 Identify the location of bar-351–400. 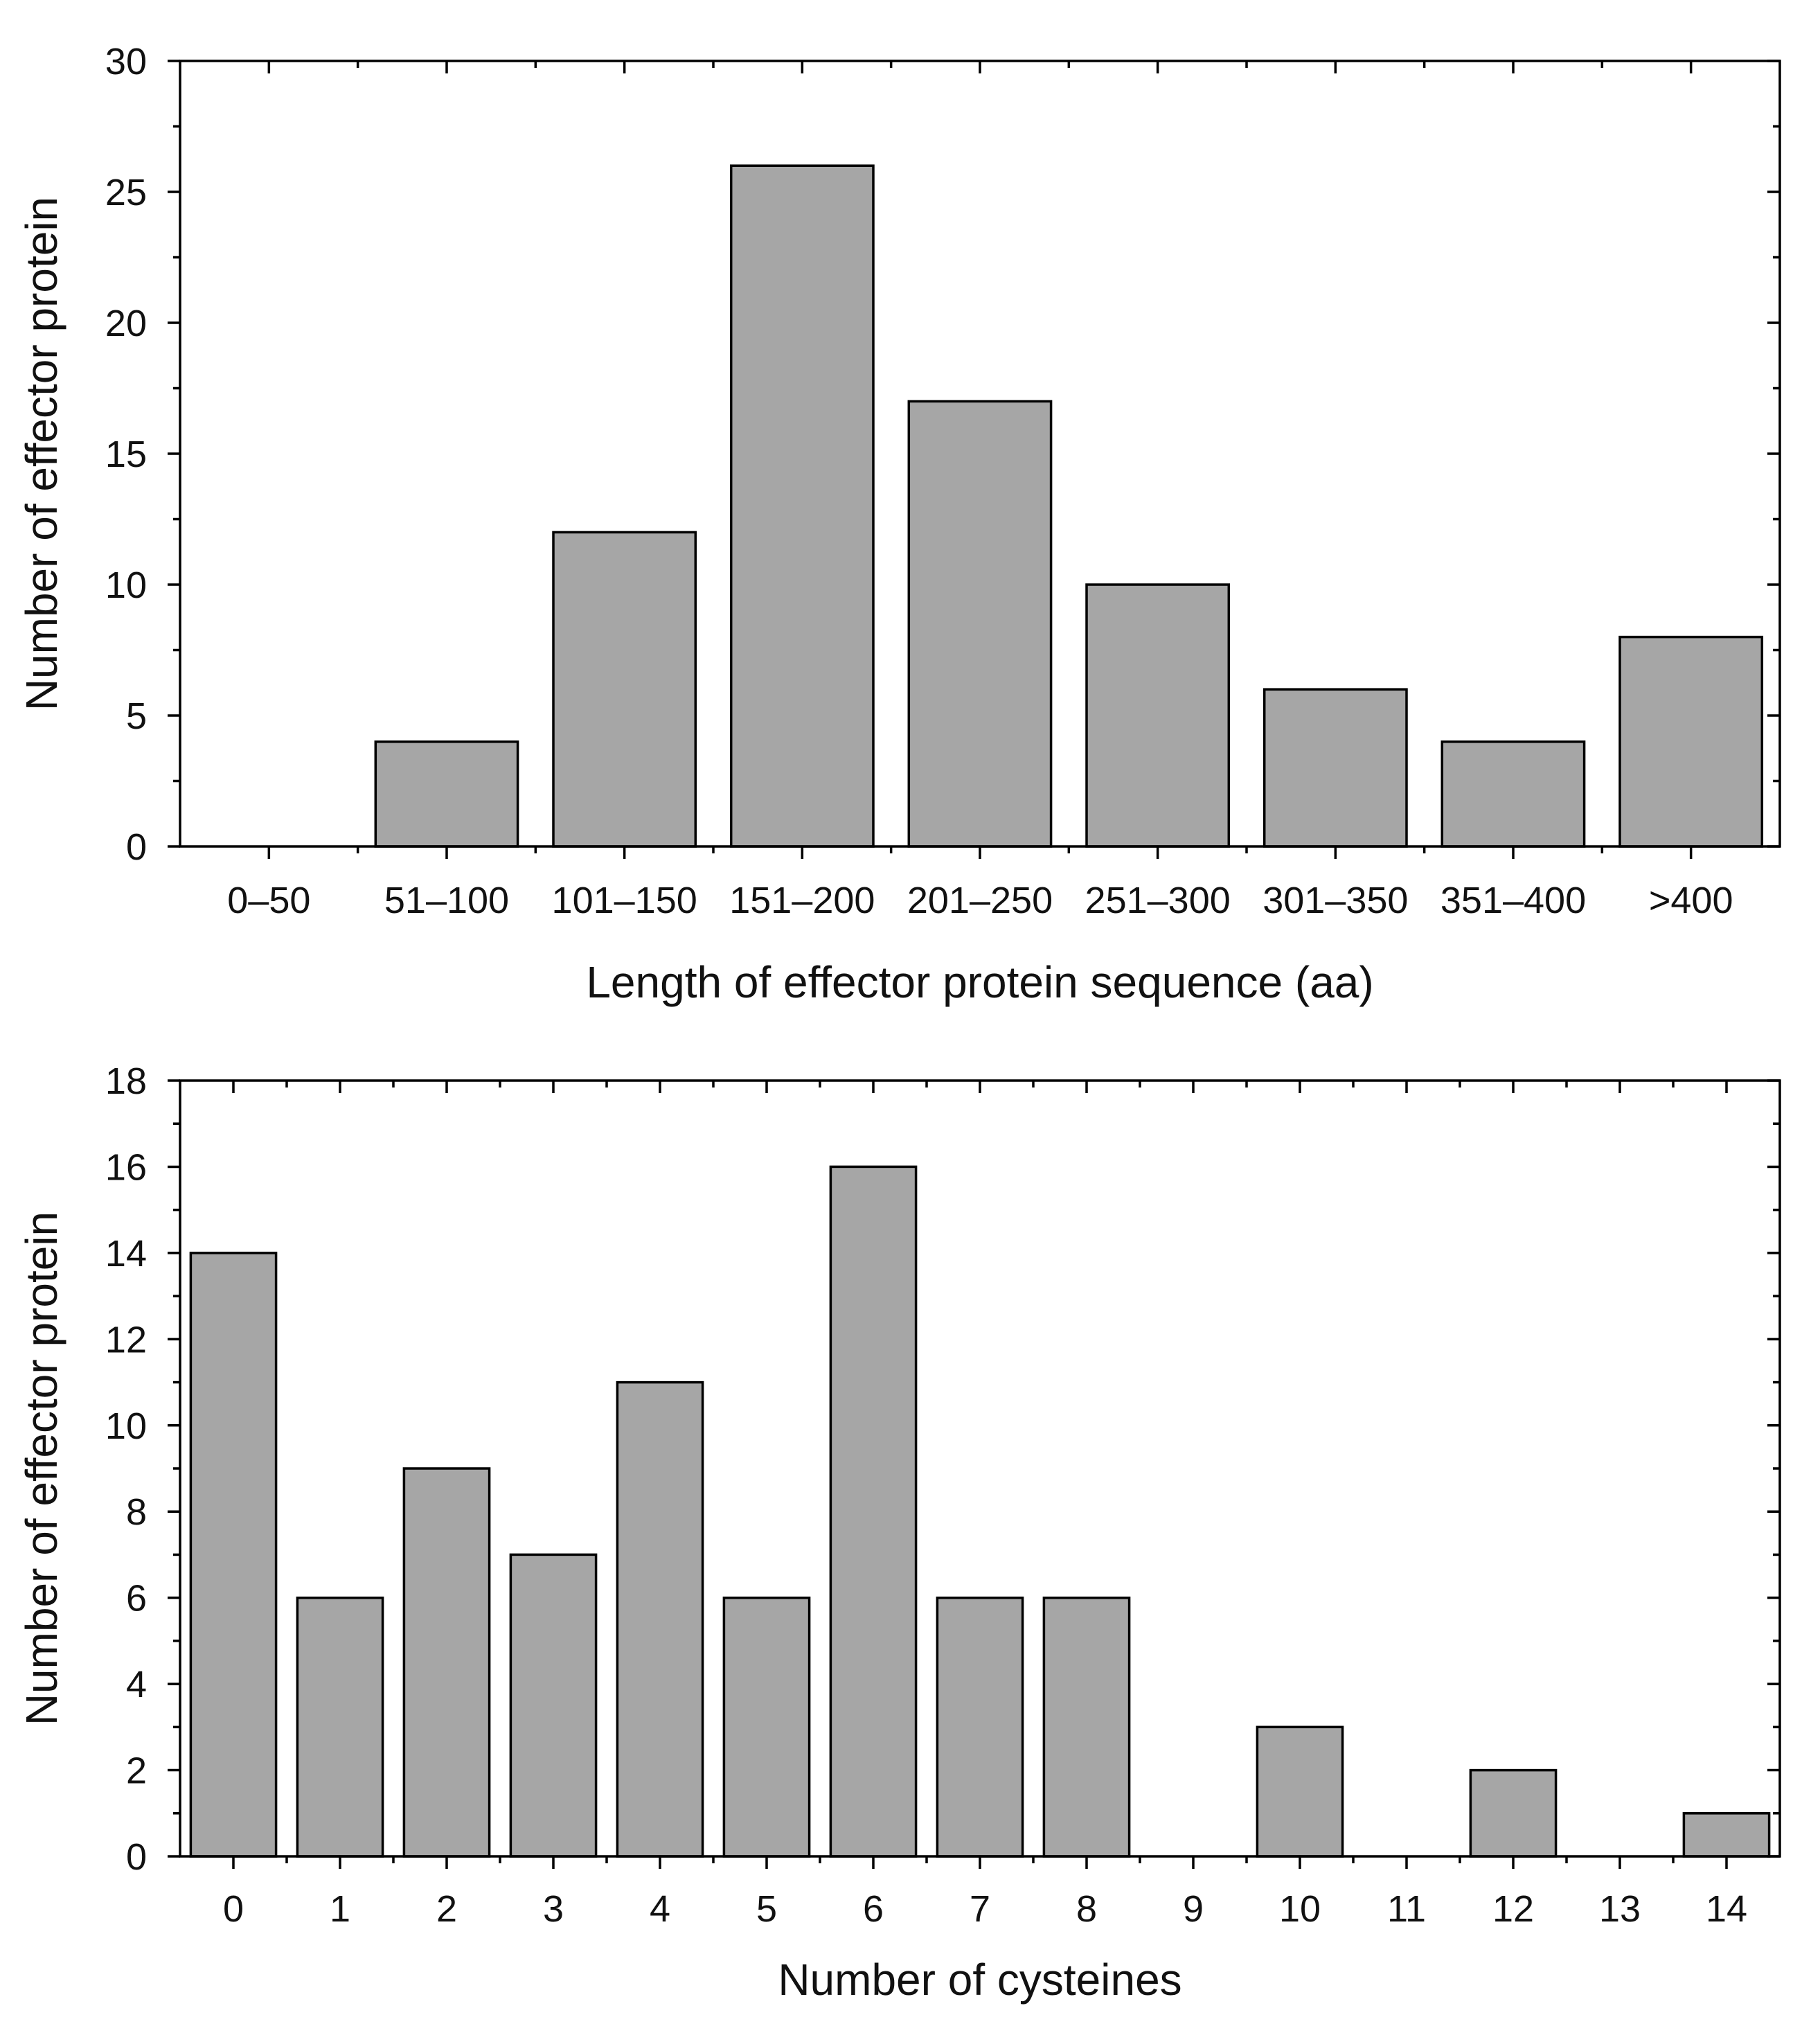
(1513, 794).